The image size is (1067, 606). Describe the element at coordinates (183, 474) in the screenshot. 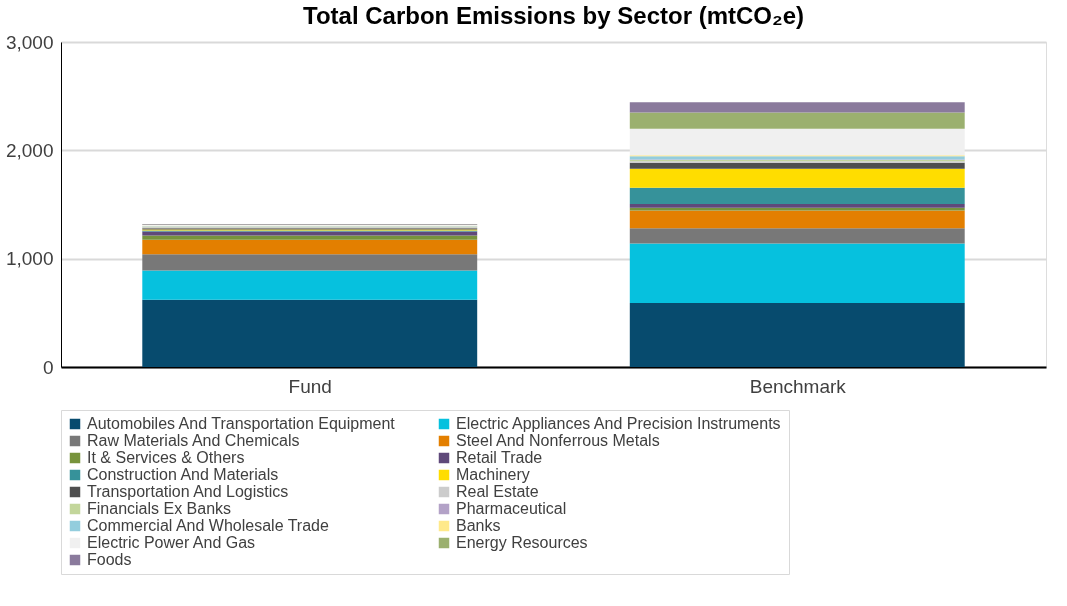

I see `legend-label: Construction And Materials` at that location.